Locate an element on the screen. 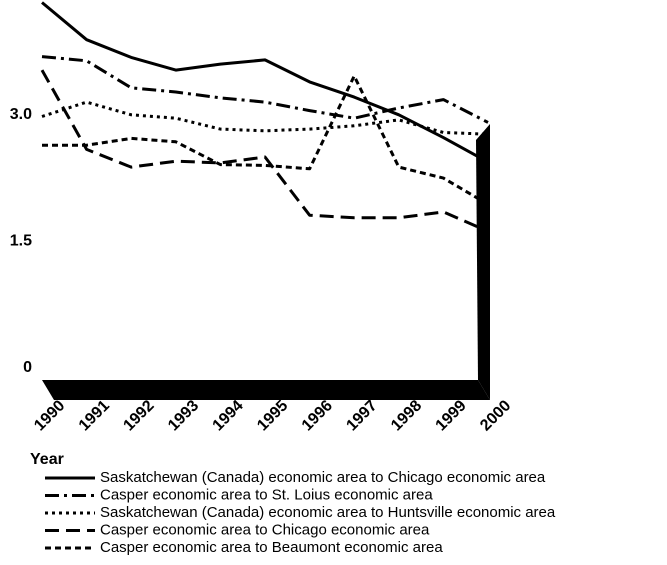  y-tick-label: 3.0 is located at coordinates (21, 114).